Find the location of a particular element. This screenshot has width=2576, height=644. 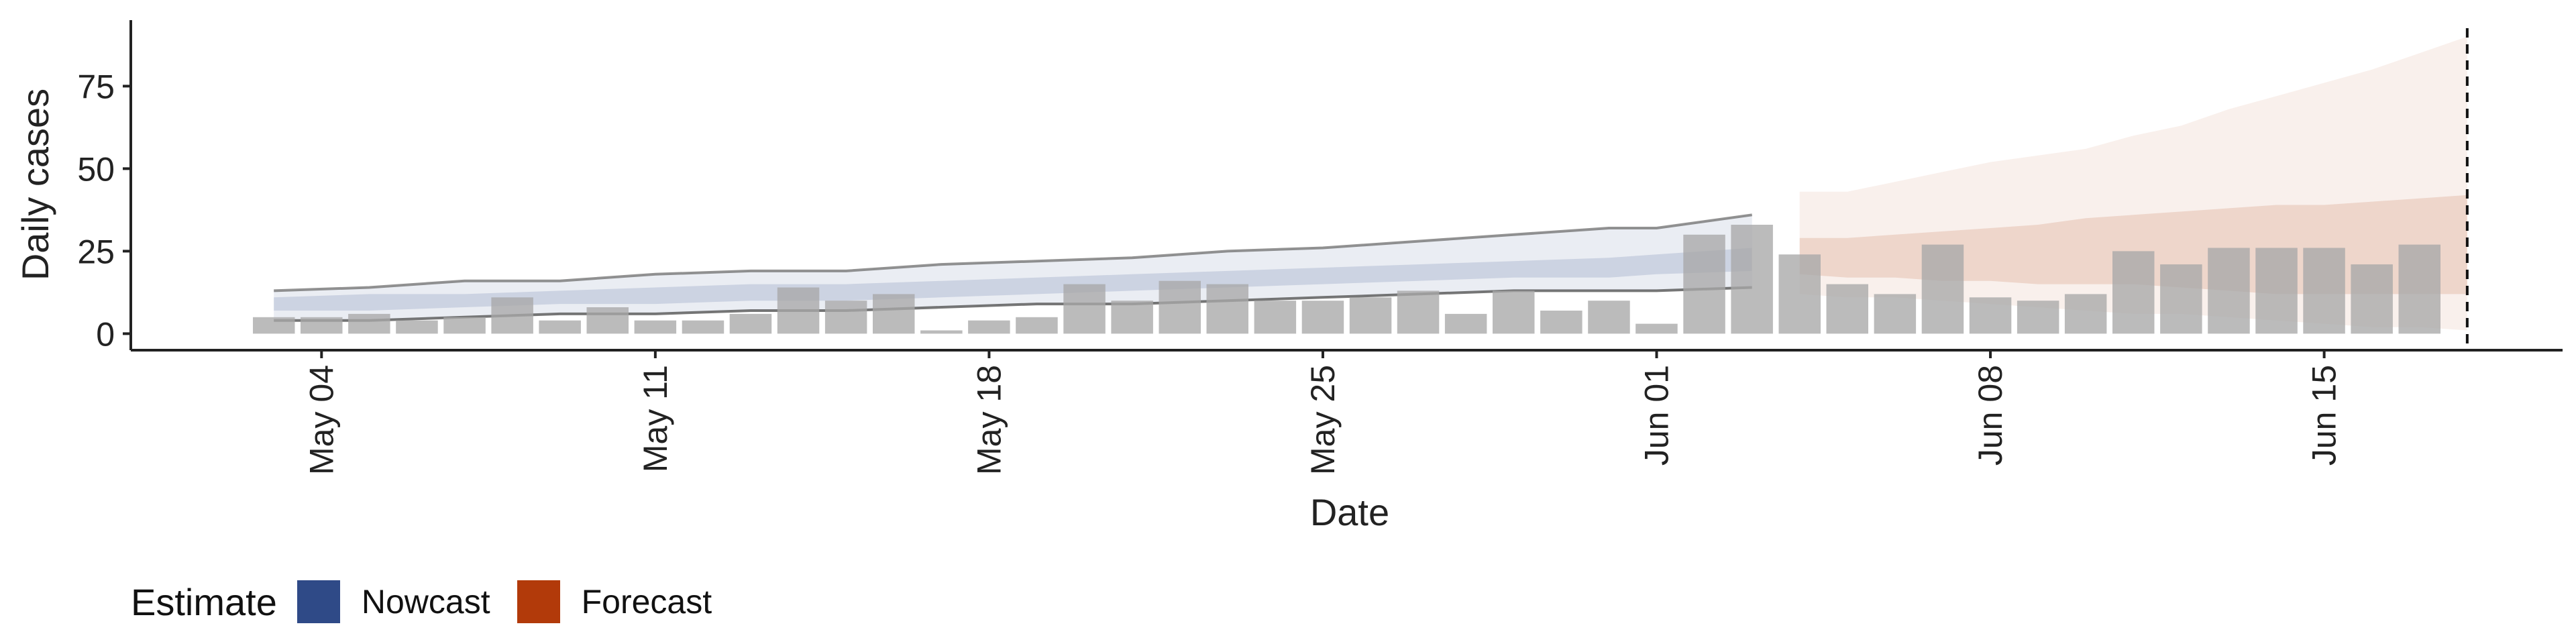

y-tick-label: 0 is located at coordinates (105, 334).